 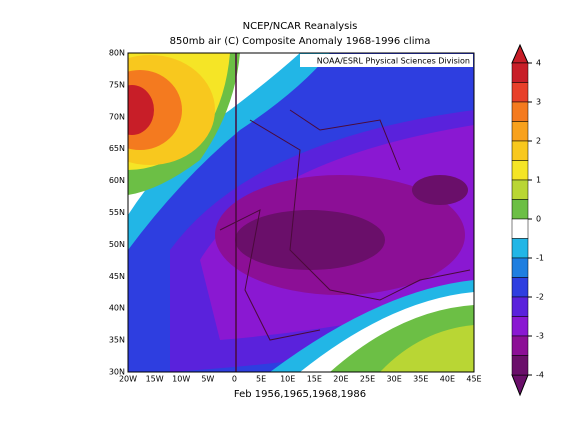 What do you see at coordinates (540, 297) in the screenshot?
I see `colorbar-label: -2` at bounding box center [540, 297].